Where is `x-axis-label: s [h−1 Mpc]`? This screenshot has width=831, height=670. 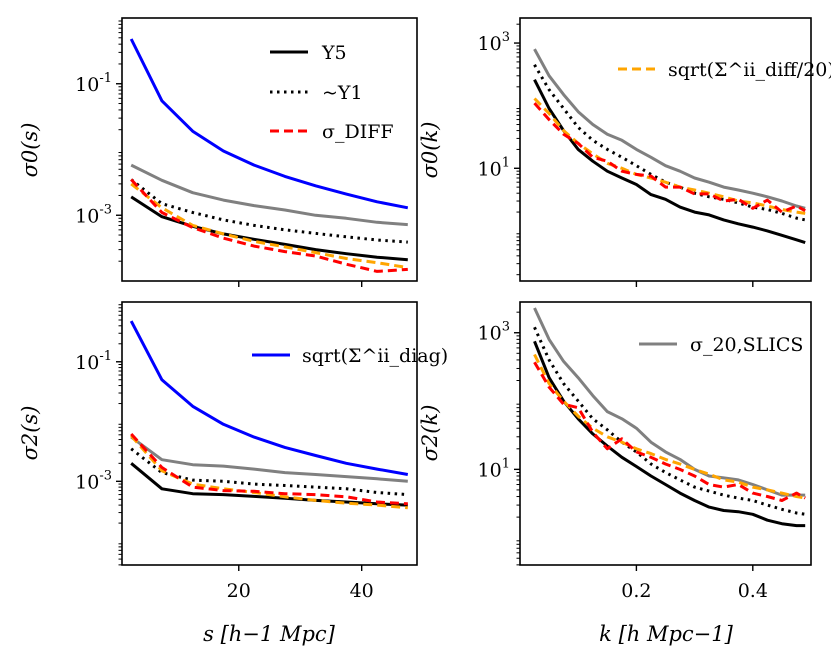 x-axis-label: s [h−1 Mpc] is located at coordinates (269, 634).